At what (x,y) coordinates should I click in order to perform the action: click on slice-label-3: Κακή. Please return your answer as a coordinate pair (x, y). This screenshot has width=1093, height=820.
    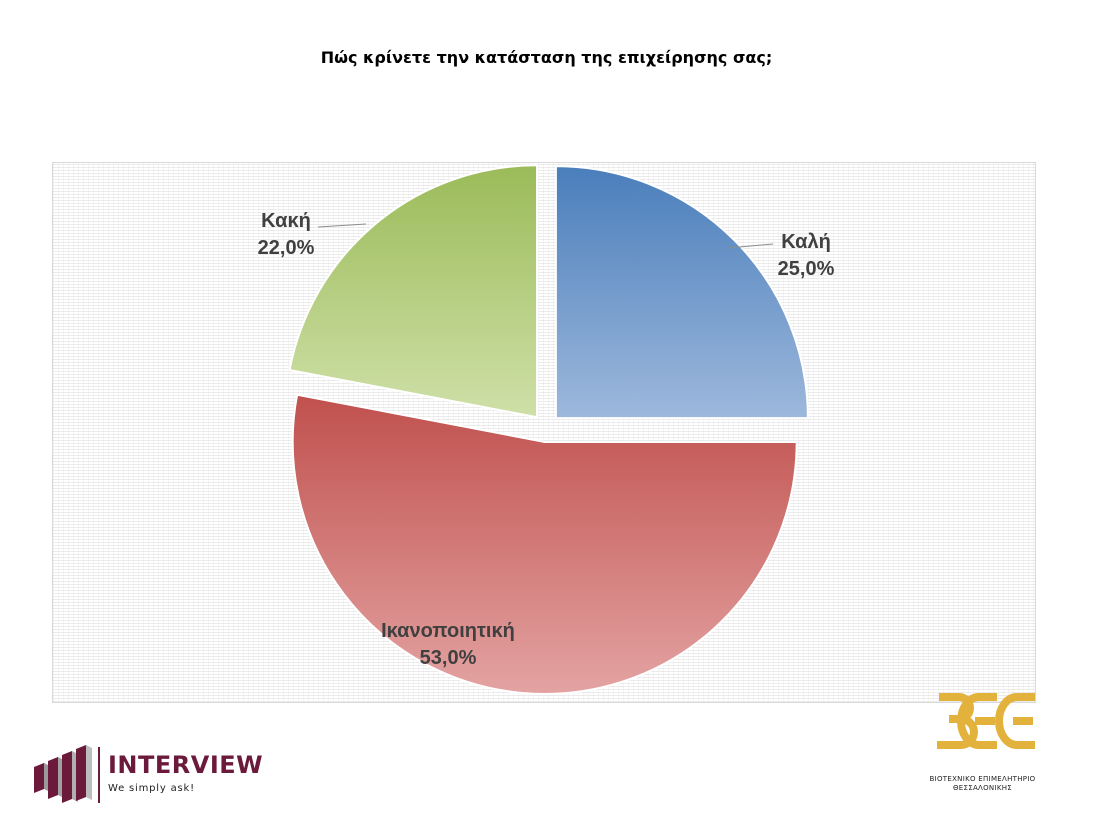
    Looking at the image, I should click on (286, 221).